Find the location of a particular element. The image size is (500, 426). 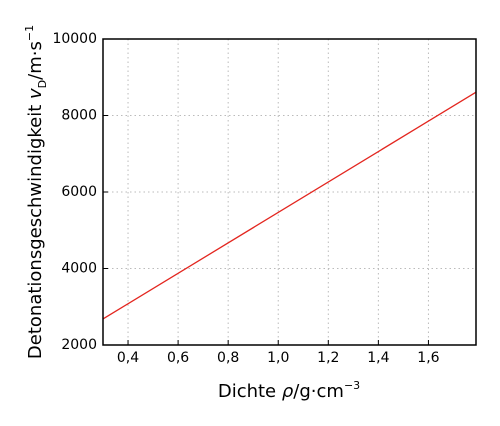

x-axis-label-part: Dichte is located at coordinates (250, 391).